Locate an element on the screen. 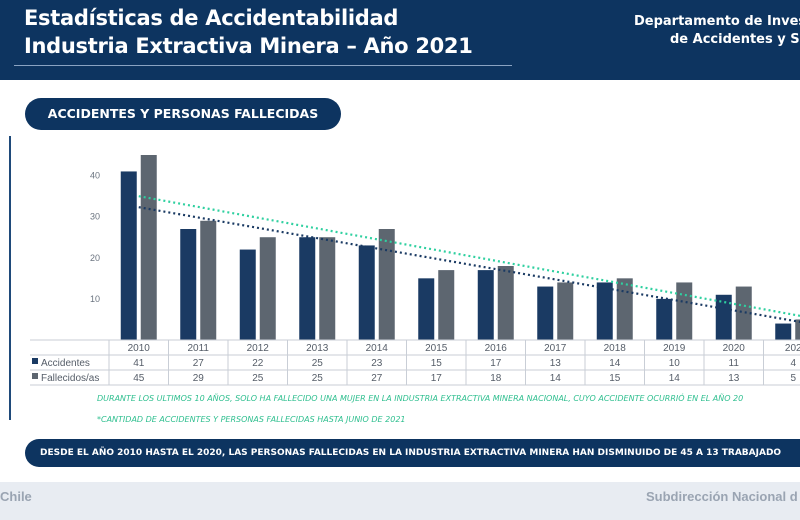 The height and width of the screenshot is (520, 800). x-tick-label: 2016 is located at coordinates (496, 348).